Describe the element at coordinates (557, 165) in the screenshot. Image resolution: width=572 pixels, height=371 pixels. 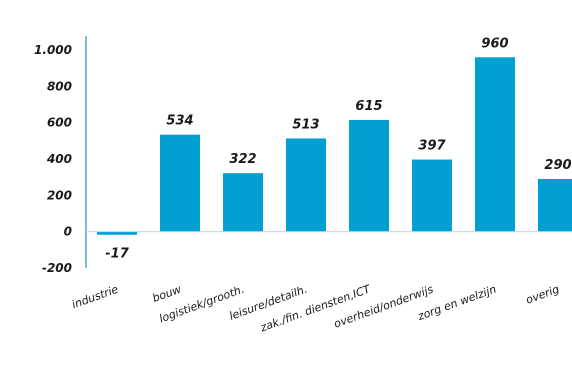
I see `data-label: 290` at that location.